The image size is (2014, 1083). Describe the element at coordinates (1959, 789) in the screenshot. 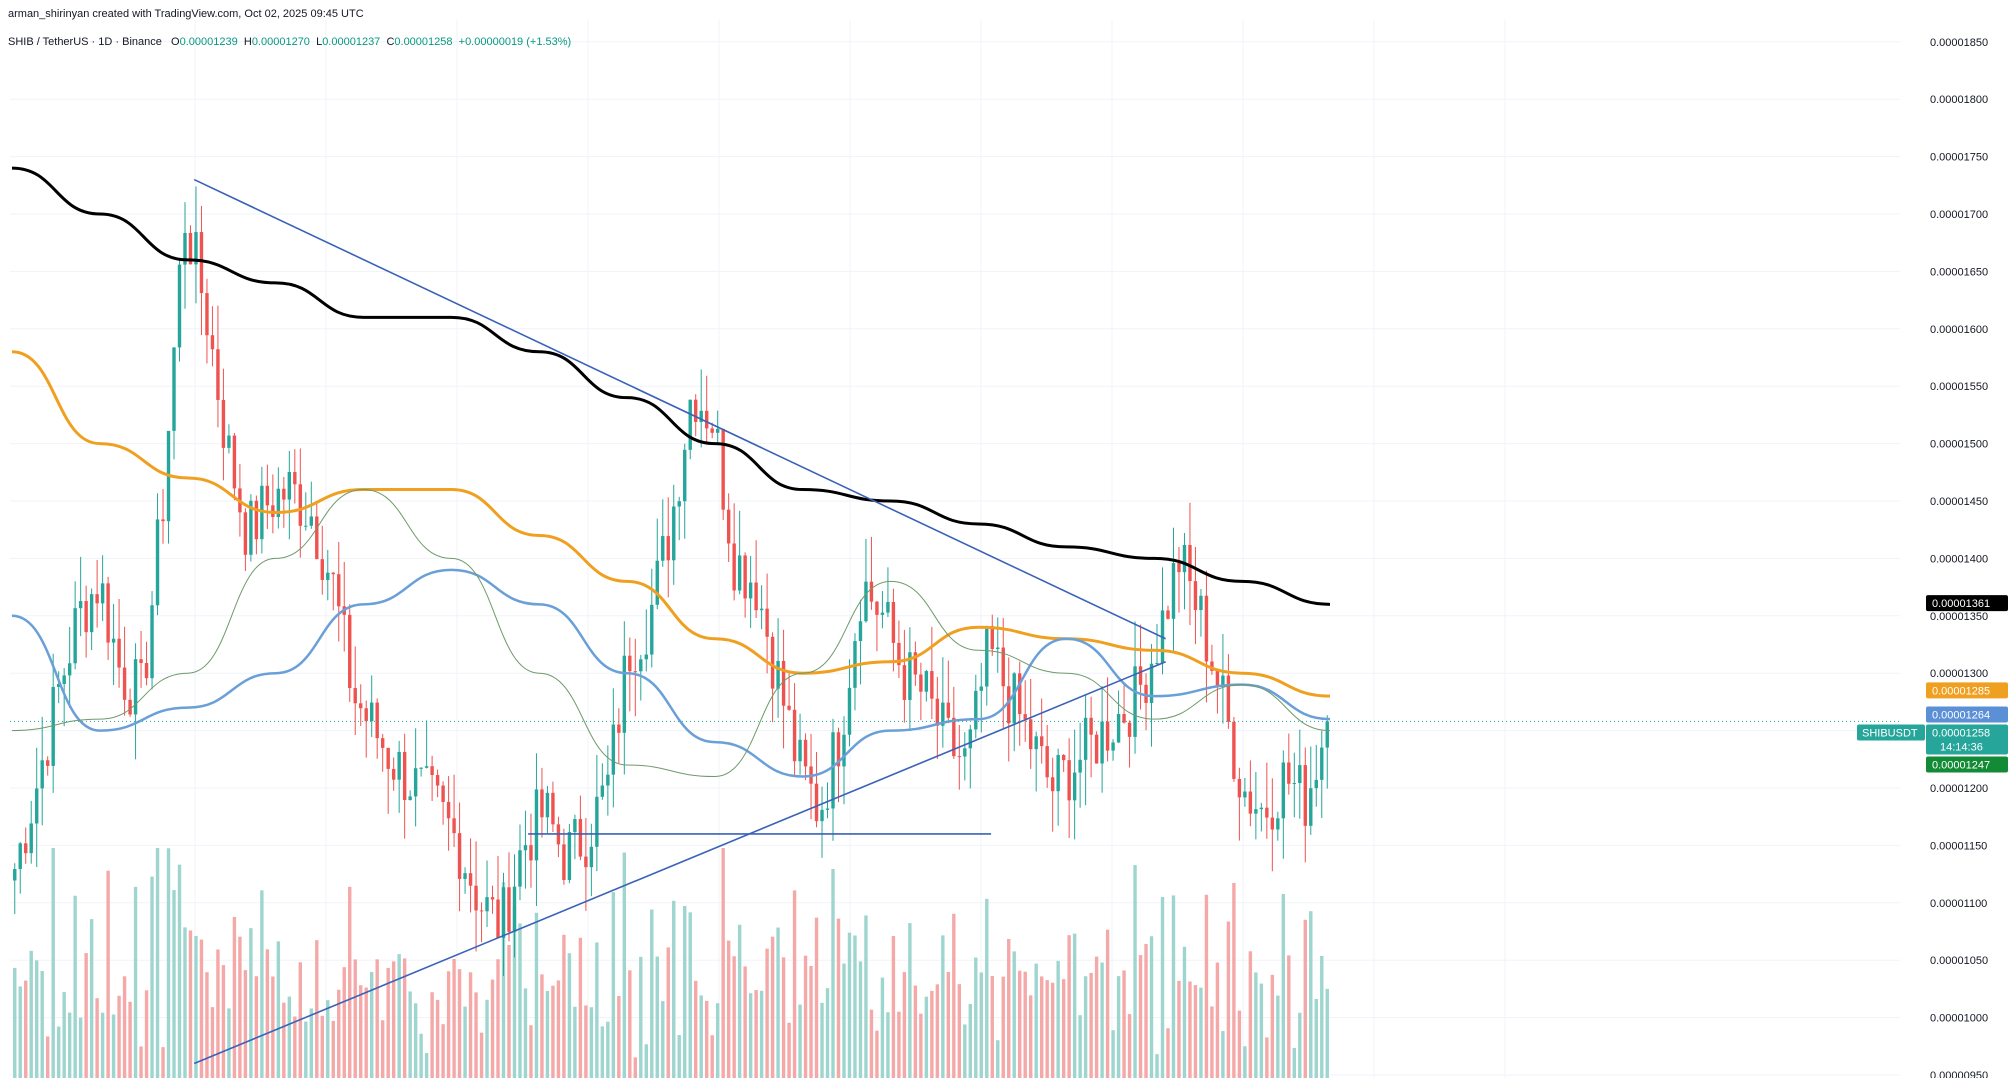

I see `y-tick-label: 0.00001200` at that location.